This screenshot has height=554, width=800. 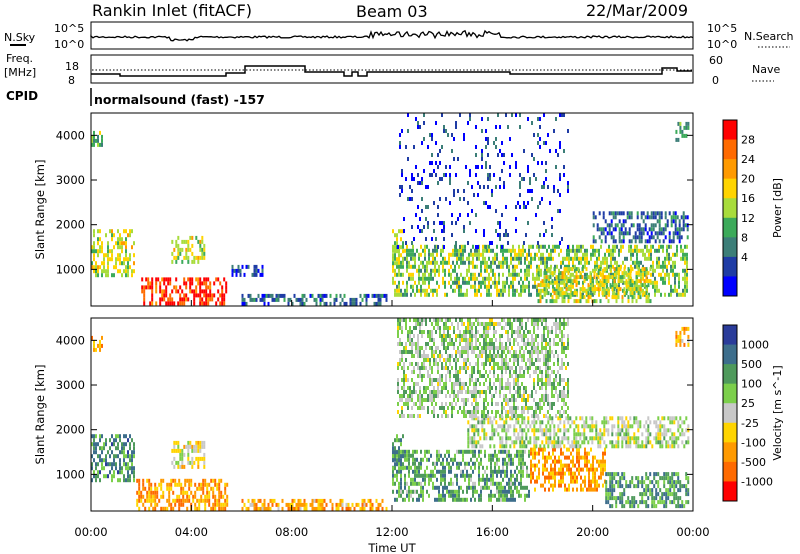 What do you see at coordinates (730, 247) in the screenshot?
I see `colorbar-swatch` at bounding box center [730, 247].